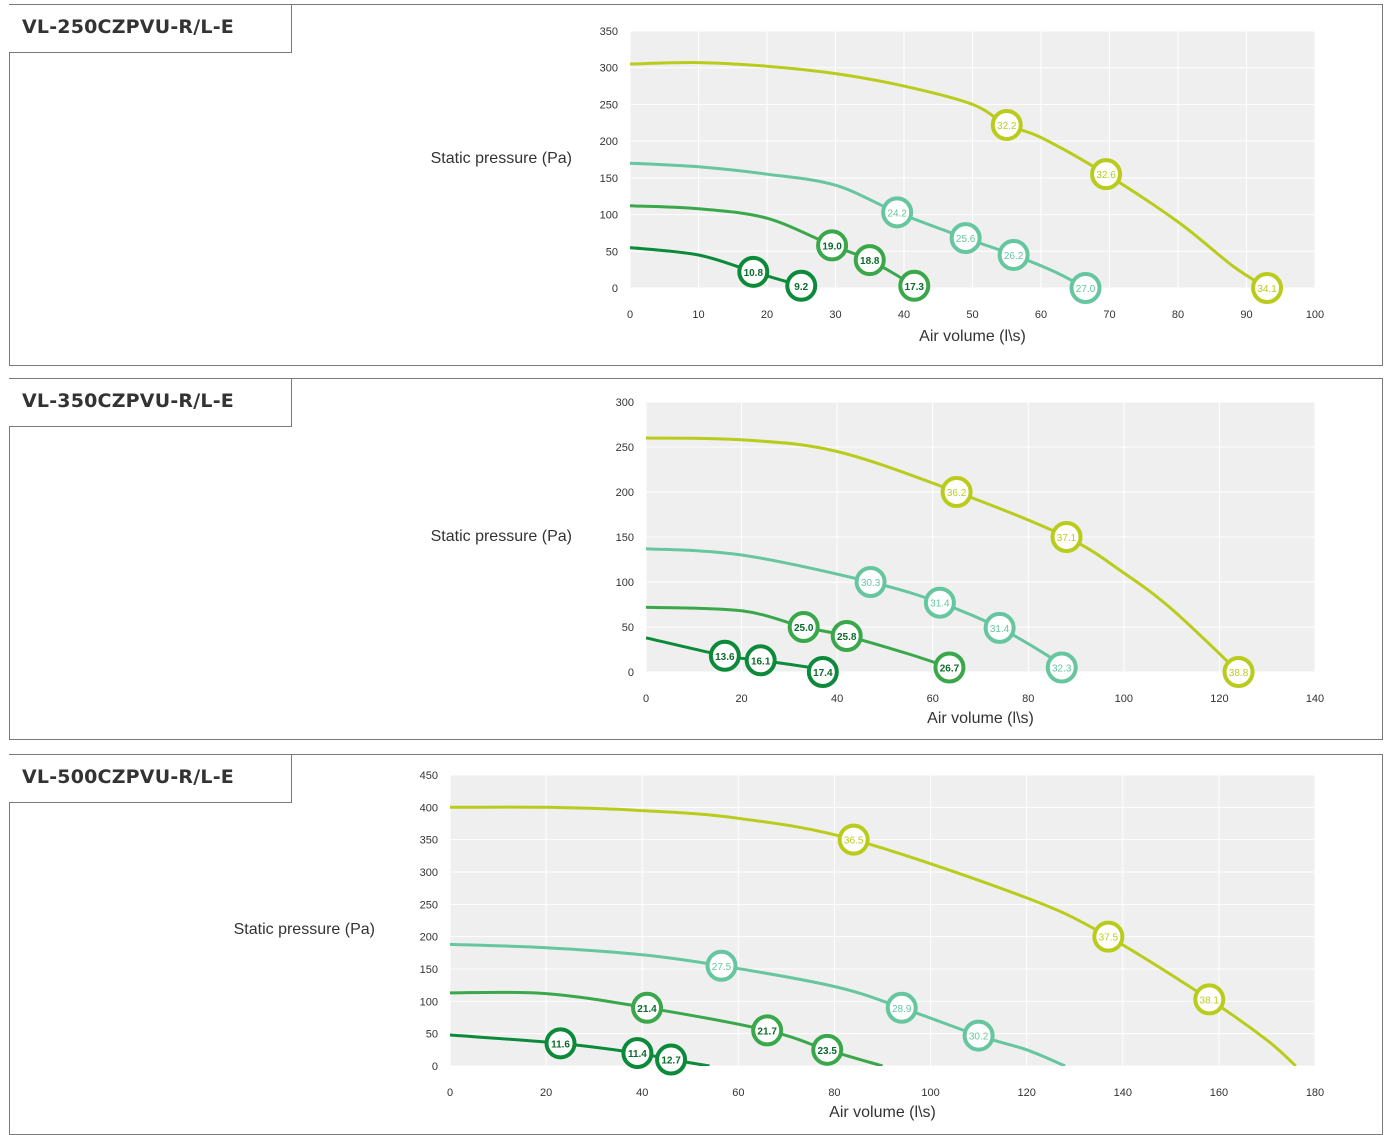 The height and width of the screenshot is (1135, 1389). What do you see at coordinates (435, 1067) in the screenshot?
I see `y-tick-label: 0` at bounding box center [435, 1067].